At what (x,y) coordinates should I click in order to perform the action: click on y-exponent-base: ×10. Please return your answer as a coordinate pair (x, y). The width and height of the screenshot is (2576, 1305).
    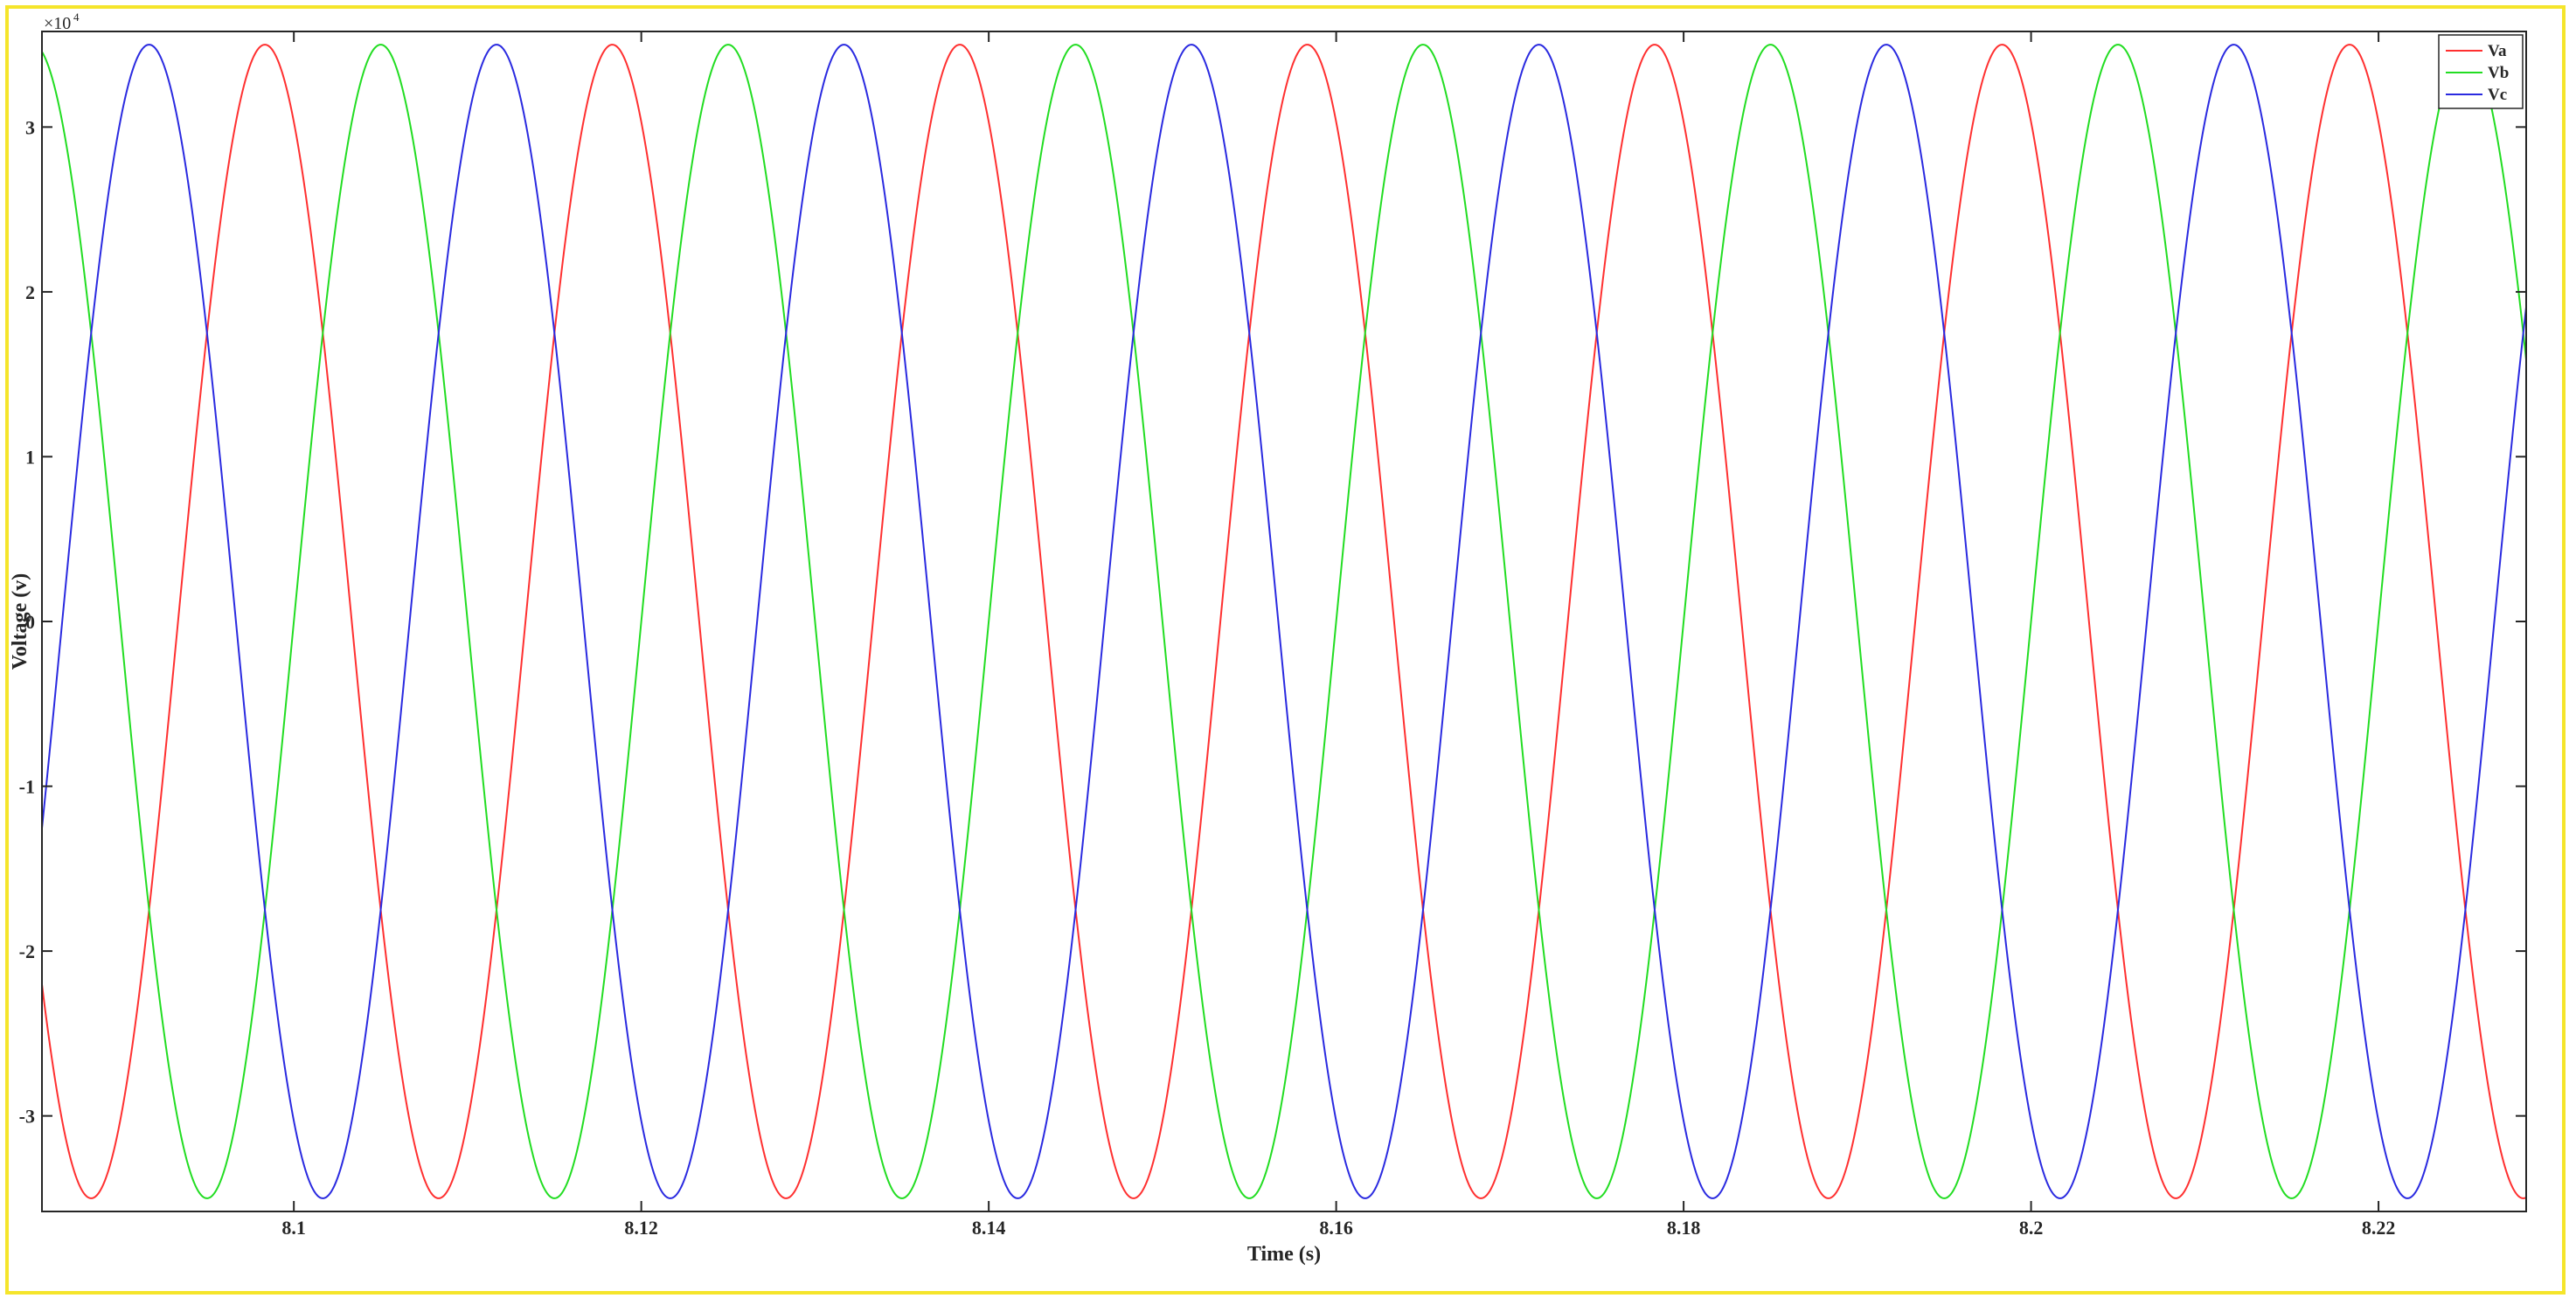
    Looking at the image, I should click on (57, 23).